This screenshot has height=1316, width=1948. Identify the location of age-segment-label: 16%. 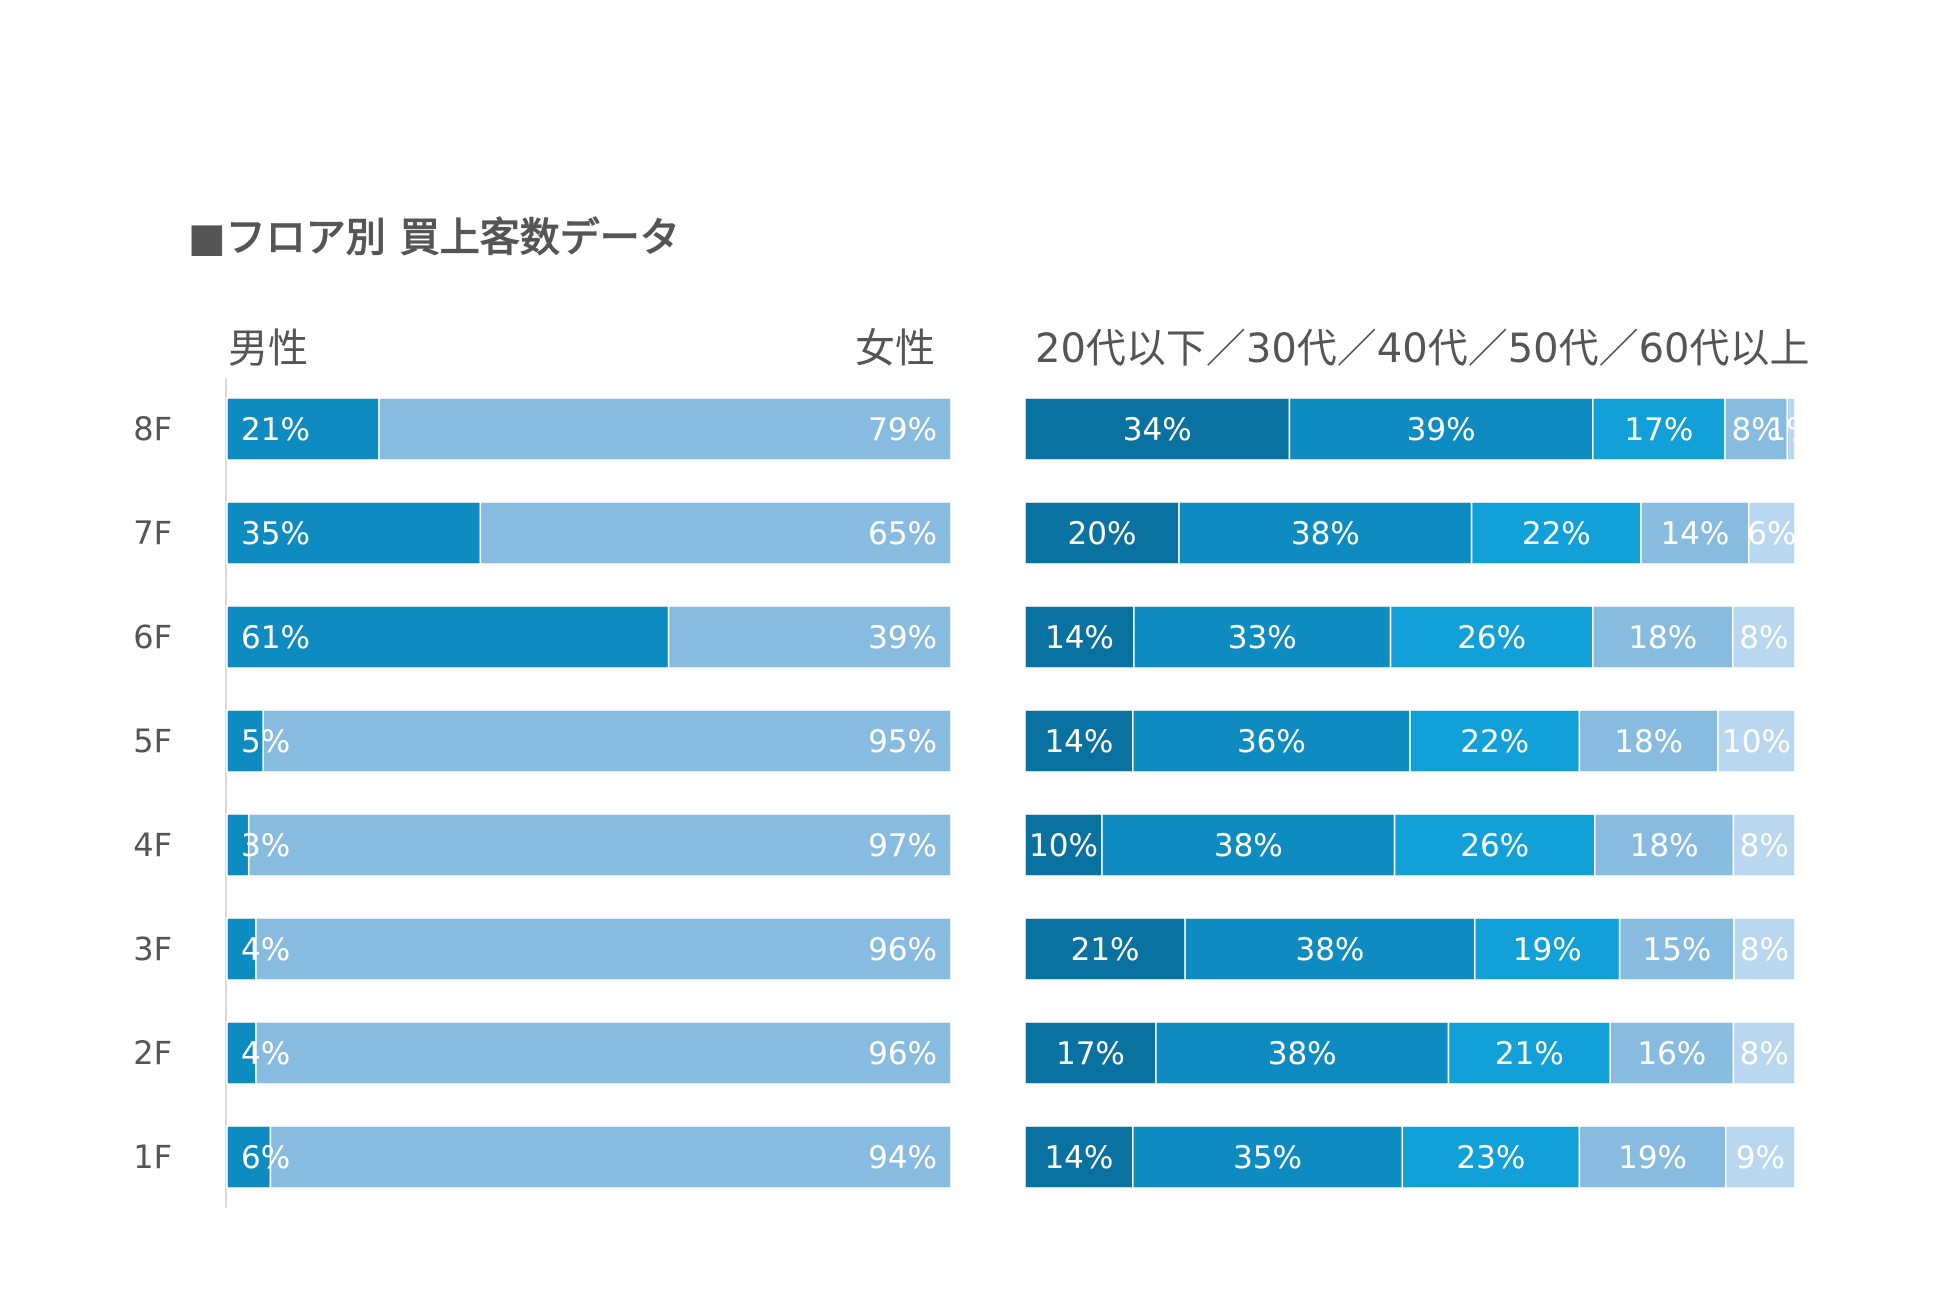
(1671, 1054).